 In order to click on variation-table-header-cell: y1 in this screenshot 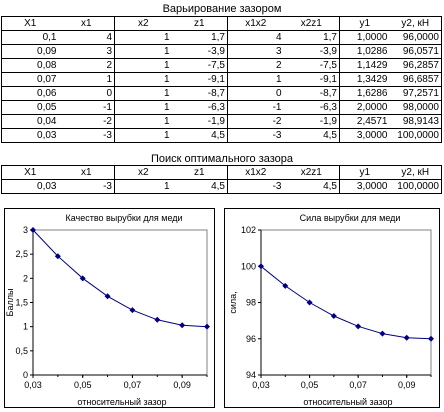, I will do `click(364, 23)`.